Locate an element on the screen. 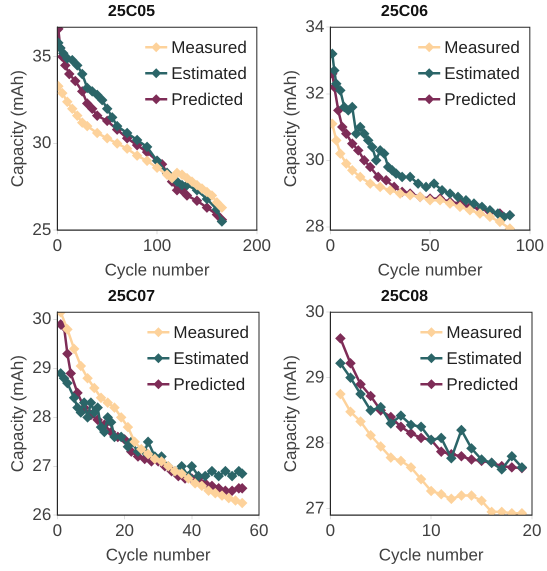 The height and width of the screenshot is (571, 547). chart-title: 25C06 is located at coordinates (404, 11).